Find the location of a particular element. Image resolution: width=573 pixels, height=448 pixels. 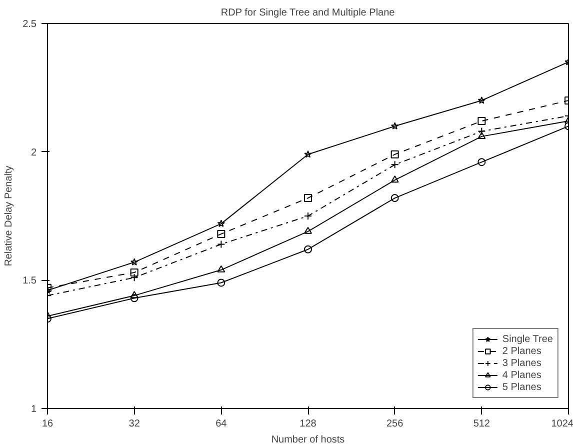

legend-label: Single Tree is located at coordinates (527, 339).